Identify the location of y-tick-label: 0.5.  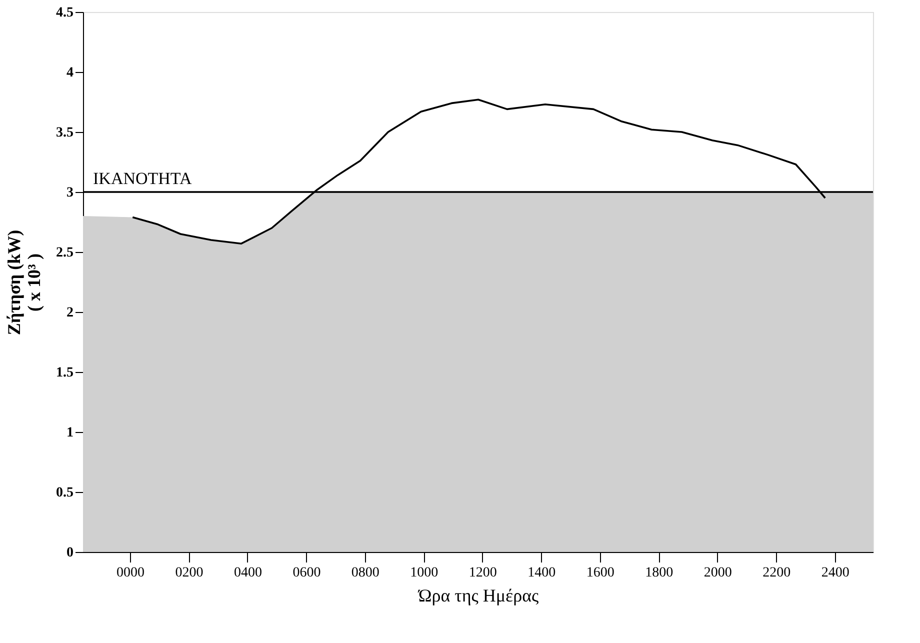
(65, 493).